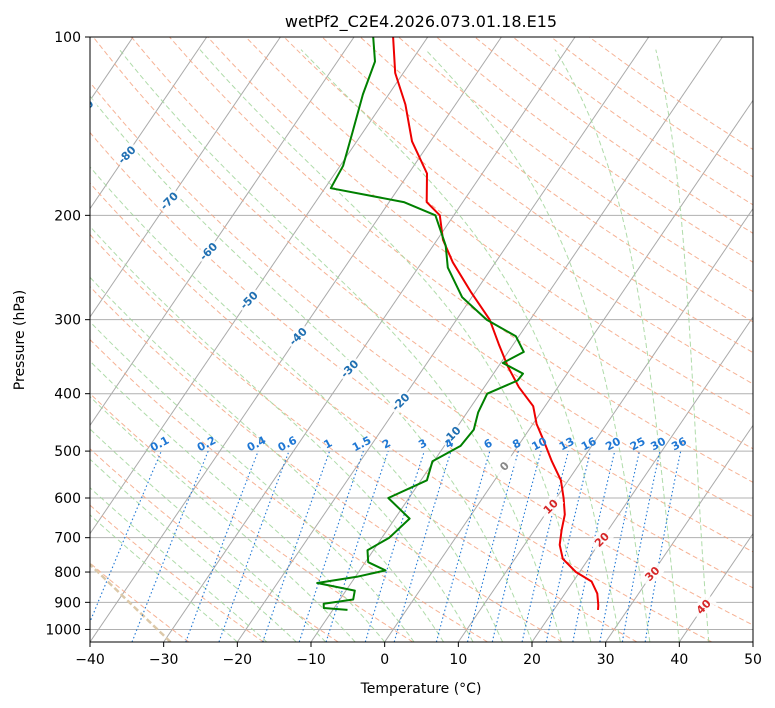 The height and width of the screenshot is (708, 775). Describe the element at coordinates (386, 443) in the screenshot. I see `mixing-ratio-label: 2` at that location.